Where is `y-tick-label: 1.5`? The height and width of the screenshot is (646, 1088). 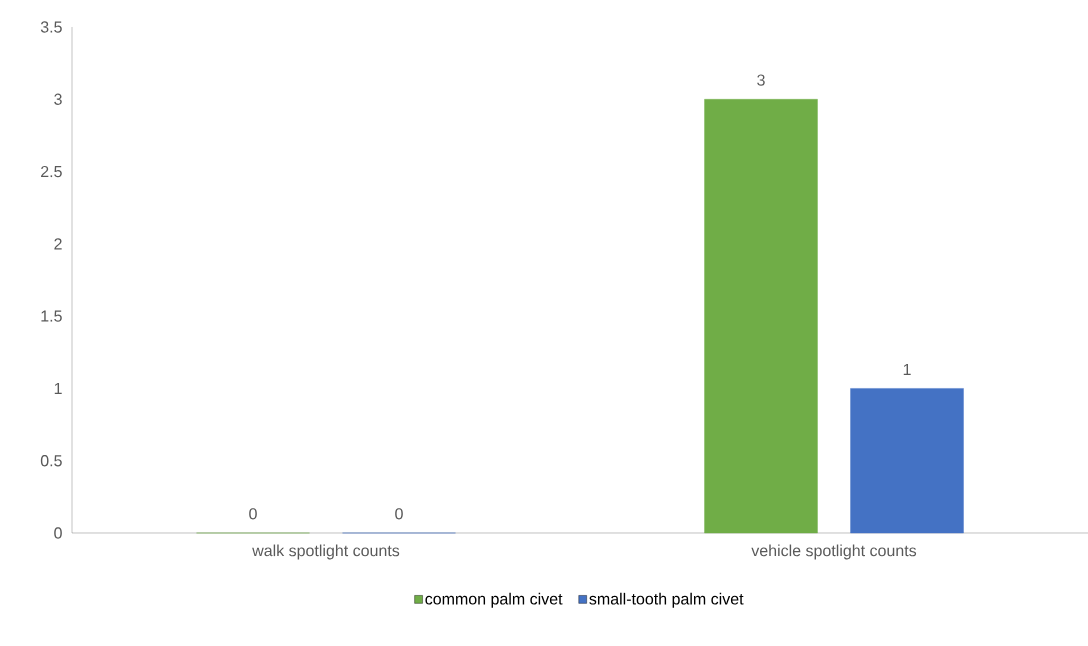
y-tick-label: 1.5 is located at coordinates (51, 316).